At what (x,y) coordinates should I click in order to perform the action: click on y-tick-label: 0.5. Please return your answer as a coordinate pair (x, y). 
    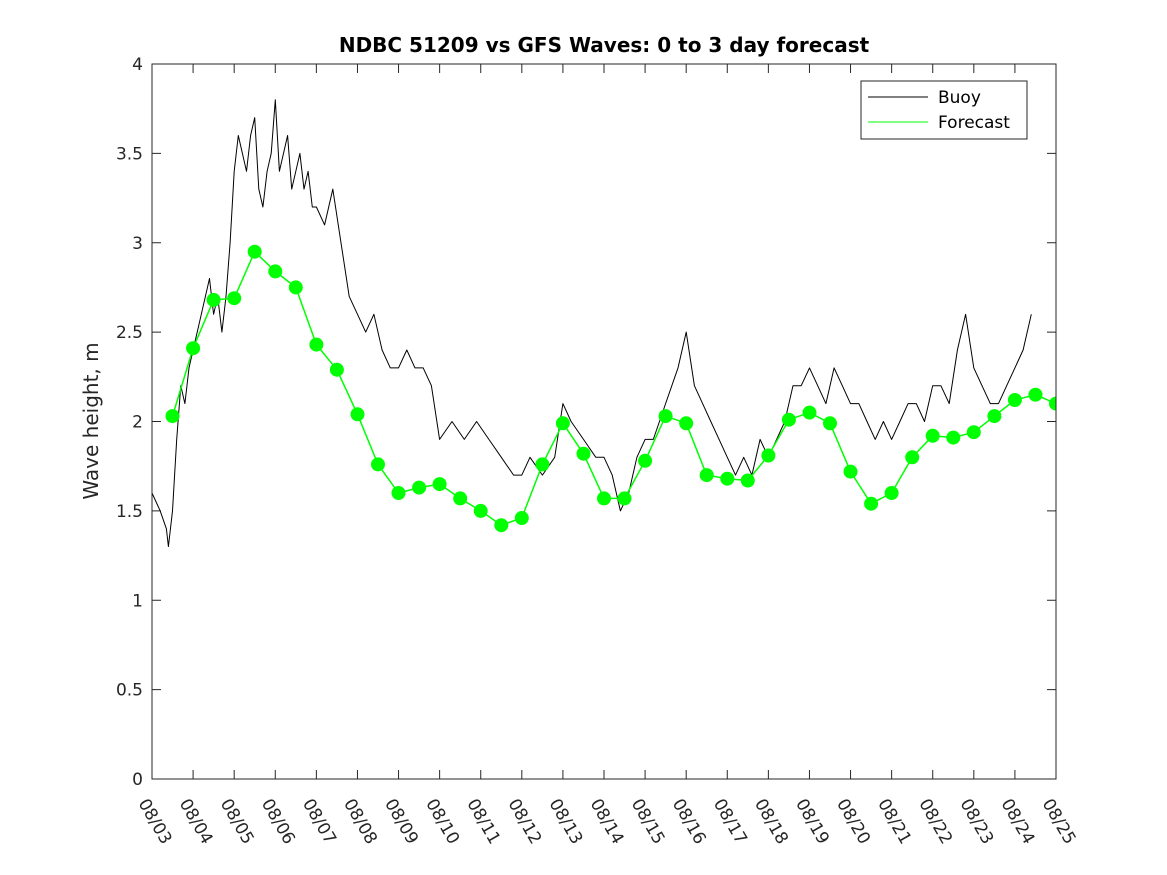
    Looking at the image, I should click on (129, 691).